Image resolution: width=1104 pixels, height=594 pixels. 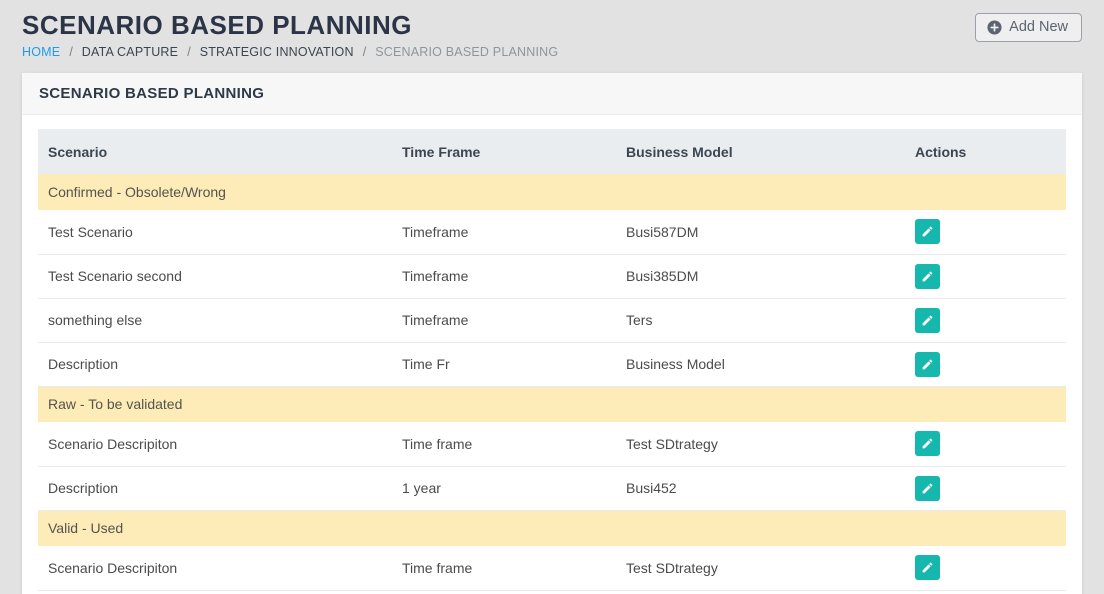 I want to click on breadcrumb-home: HOME, so click(x=41, y=52).